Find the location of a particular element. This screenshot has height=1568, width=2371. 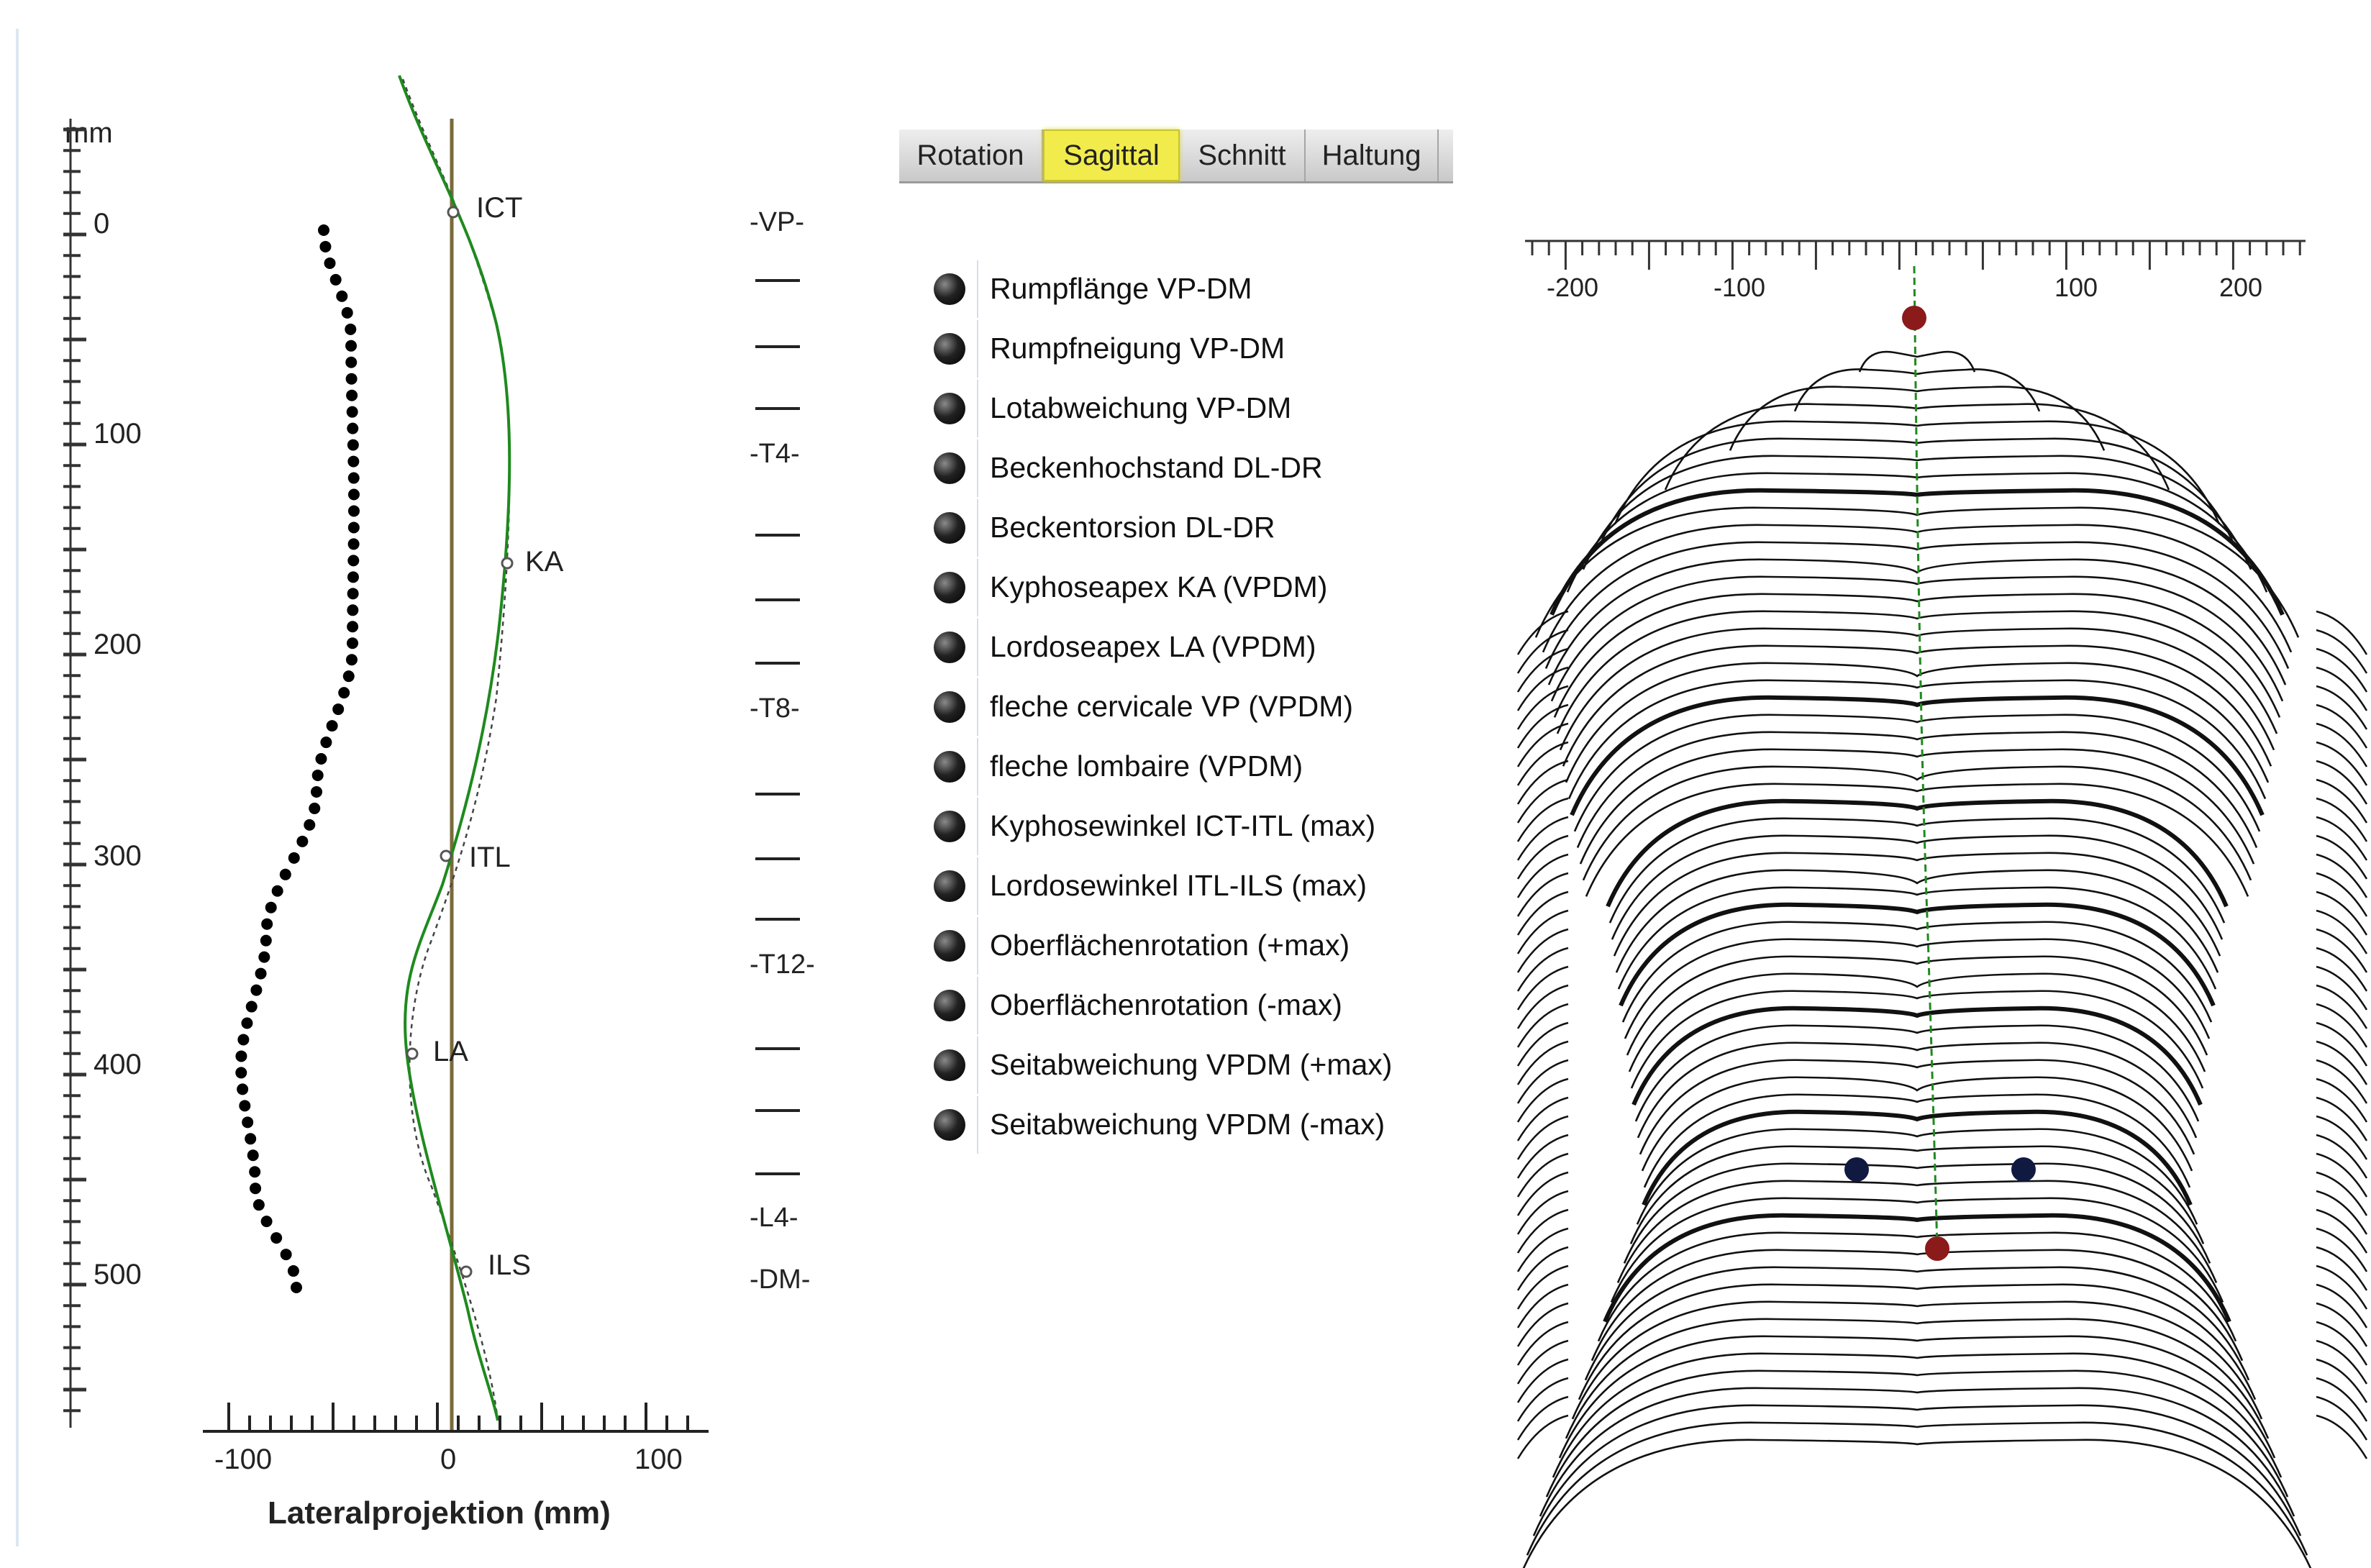

ka-marker is located at coordinates (507, 563).